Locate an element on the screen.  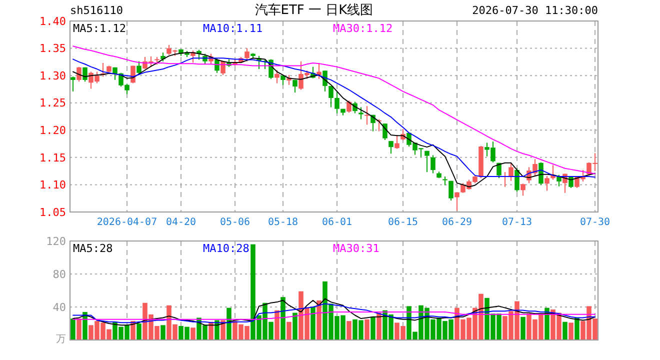
y-tick-label: 1.05 is located at coordinates (53, 212).